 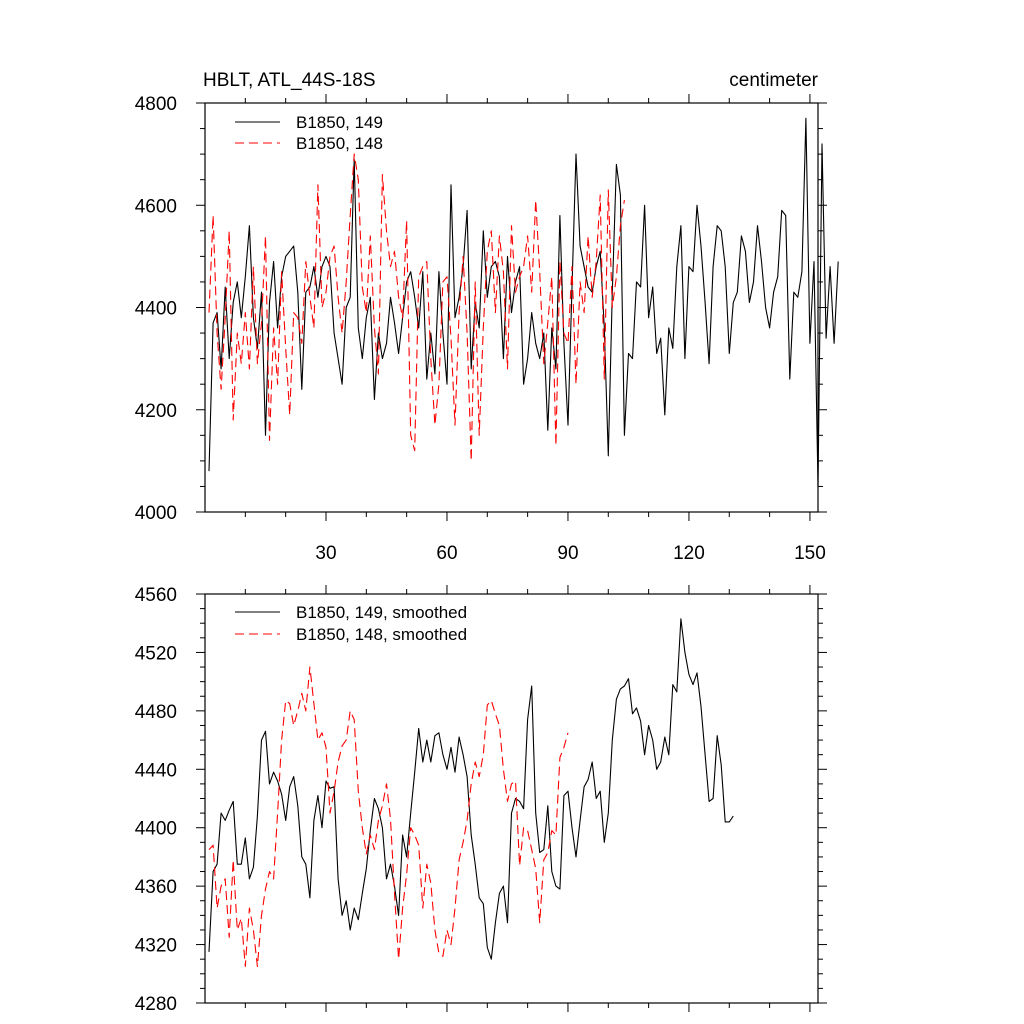 I want to click on y-tick-label: 4320, so click(x=156, y=946).